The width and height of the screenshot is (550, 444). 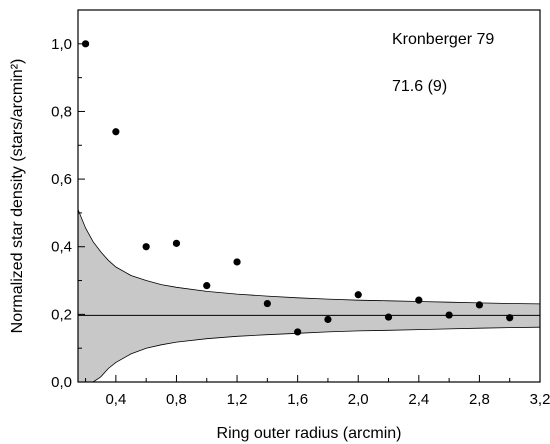 What do you see at coordinates (176, 399) in the screenshot?
I see `x-tick-label: 0,8` at bounding box center [176, 399].